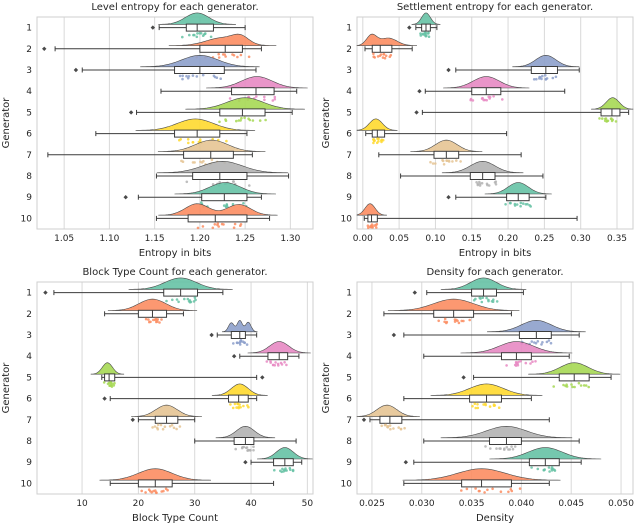 Image resolution: width=640 pixels, height=530 pixels. What do you see at coordinates (349, 156) in the screenshot?
I see `y-tick-label: 7` at bounding box center [349, 156].